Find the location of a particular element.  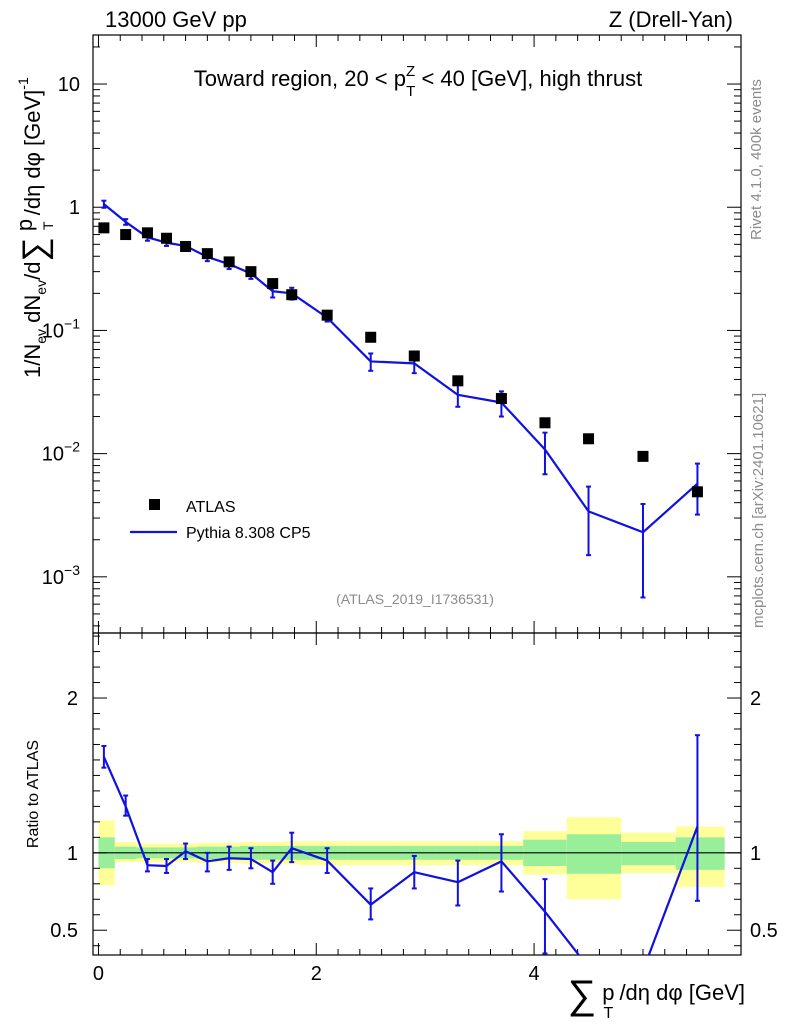

x-tick-label: 2 is located at coordinates (316, 974).